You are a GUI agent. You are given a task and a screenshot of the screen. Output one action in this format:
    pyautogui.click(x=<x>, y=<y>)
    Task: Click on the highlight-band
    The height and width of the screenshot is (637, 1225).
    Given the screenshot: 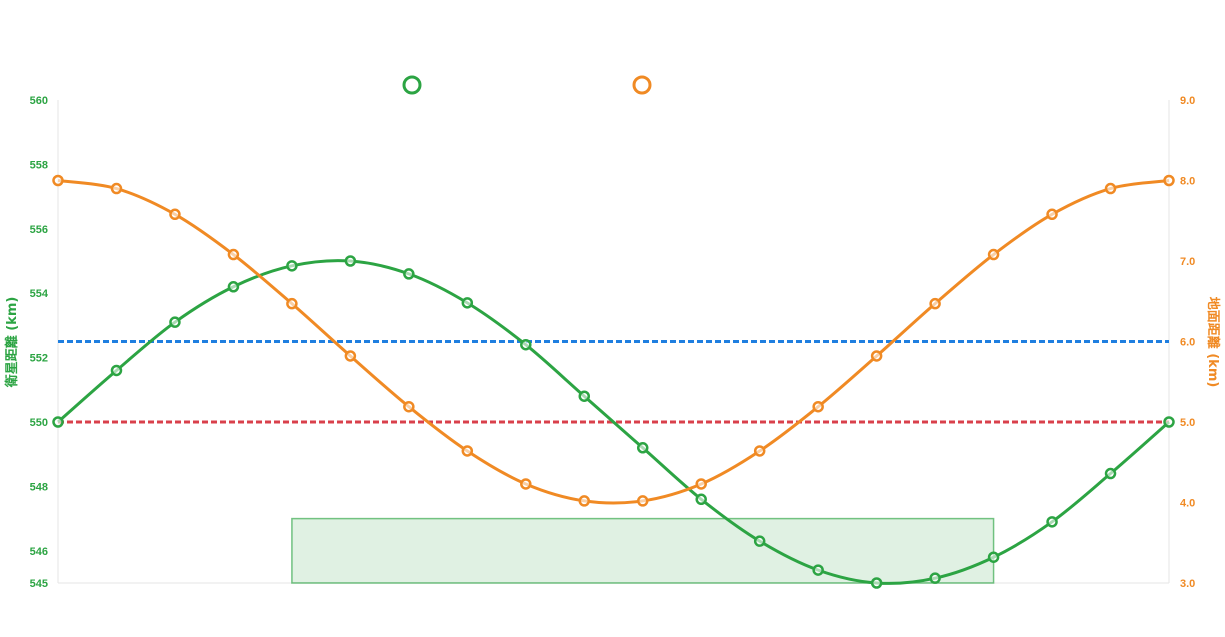 What is the action you would take?
    pyautogui.click(x=643, y=550)
    